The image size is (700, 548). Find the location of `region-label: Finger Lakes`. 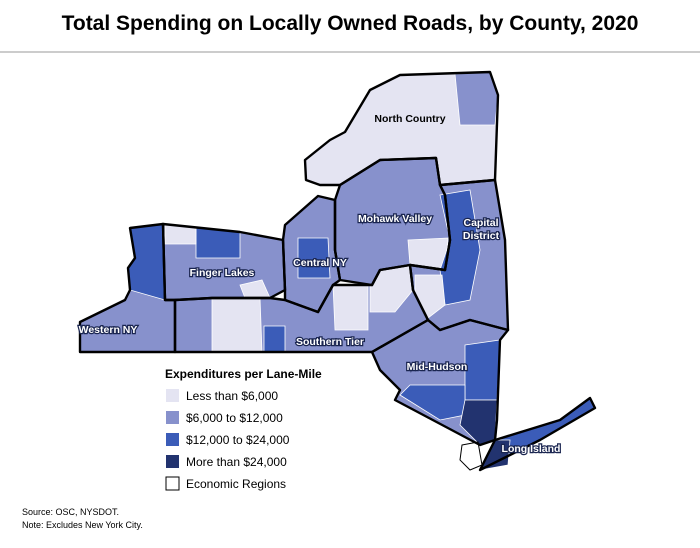

region-label: Finger Lakes is located at coordinates (222, 273).